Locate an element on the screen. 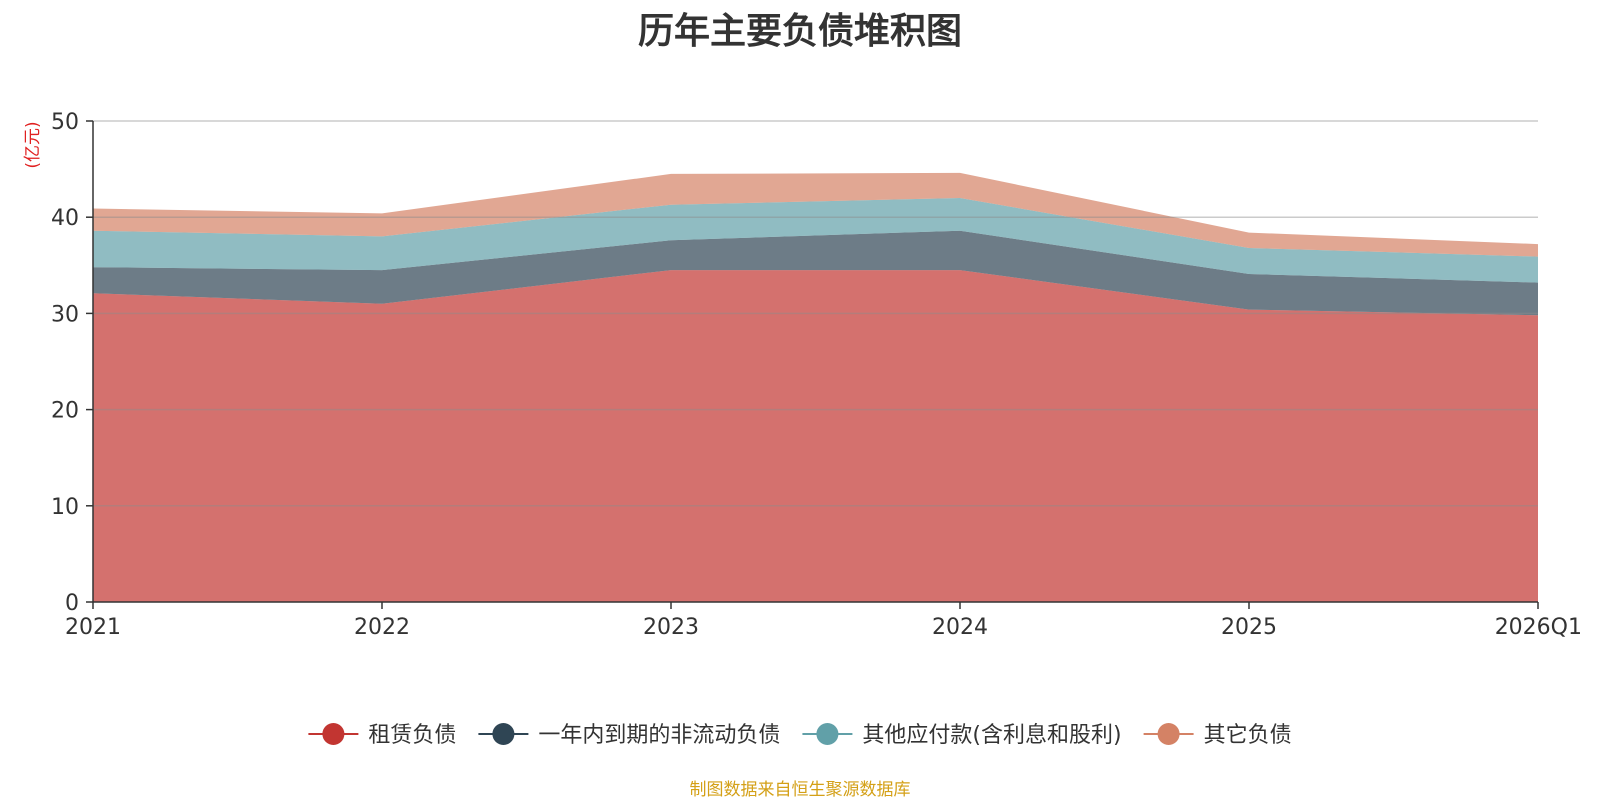  legend-item-0: 租赁负债 is located at coordinates (382, 735).